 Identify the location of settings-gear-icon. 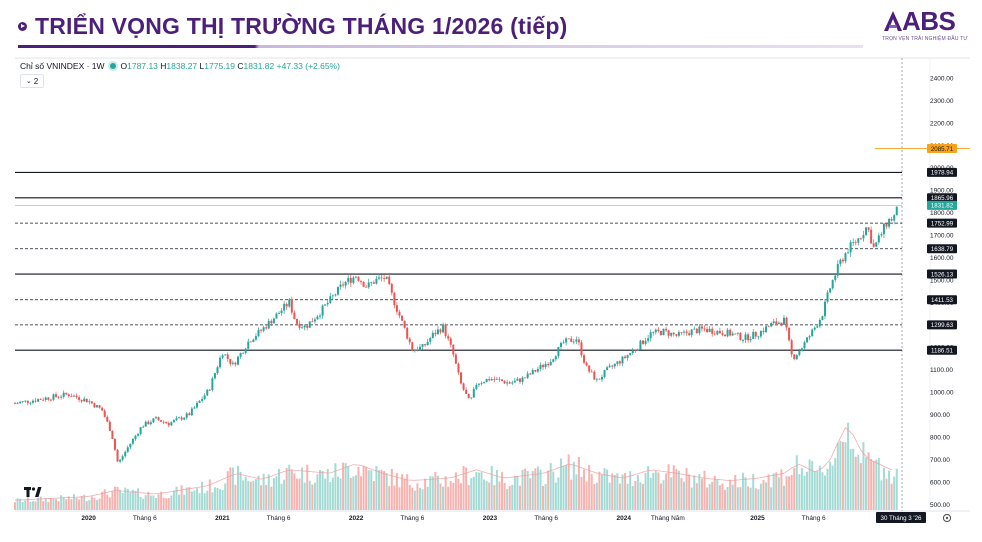
(947, 518).